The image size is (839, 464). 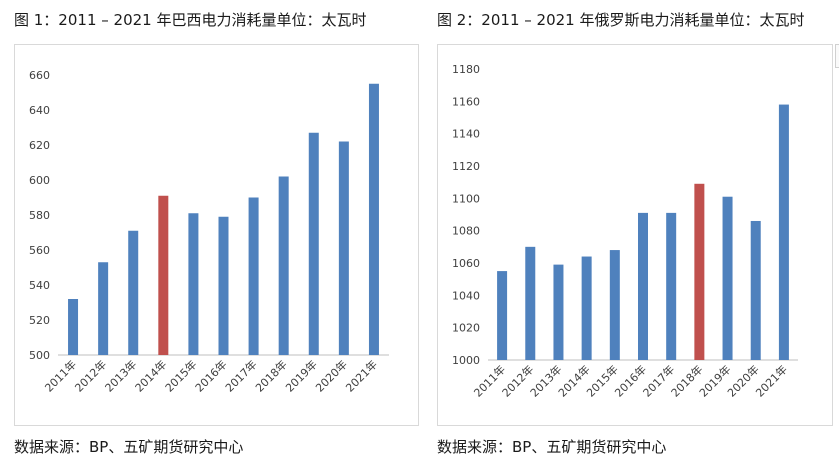 What do you see at coordinates (90, 375) in the screenshot?
I see `x-tick-label: 2012年` at bounding box center [90, 375].